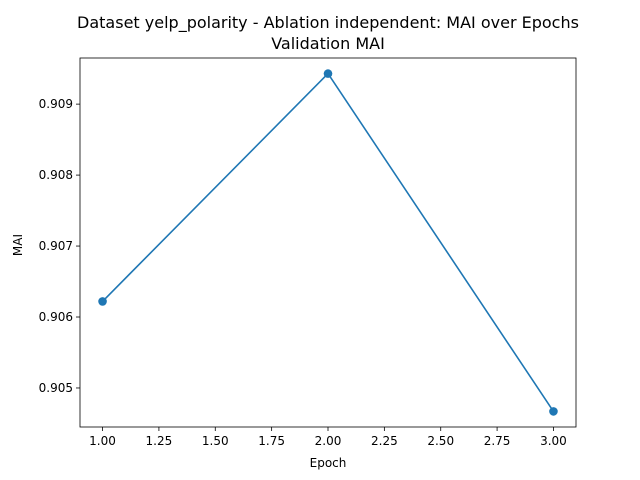  What do you see at coordinates (328, 441) in the screenshot?
I see `x-tick-label: 2.00` at bounding box center [328, 441].